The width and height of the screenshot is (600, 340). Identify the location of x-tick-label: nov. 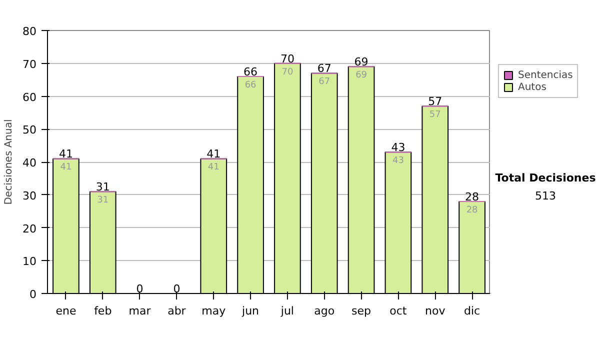
(435, 311).